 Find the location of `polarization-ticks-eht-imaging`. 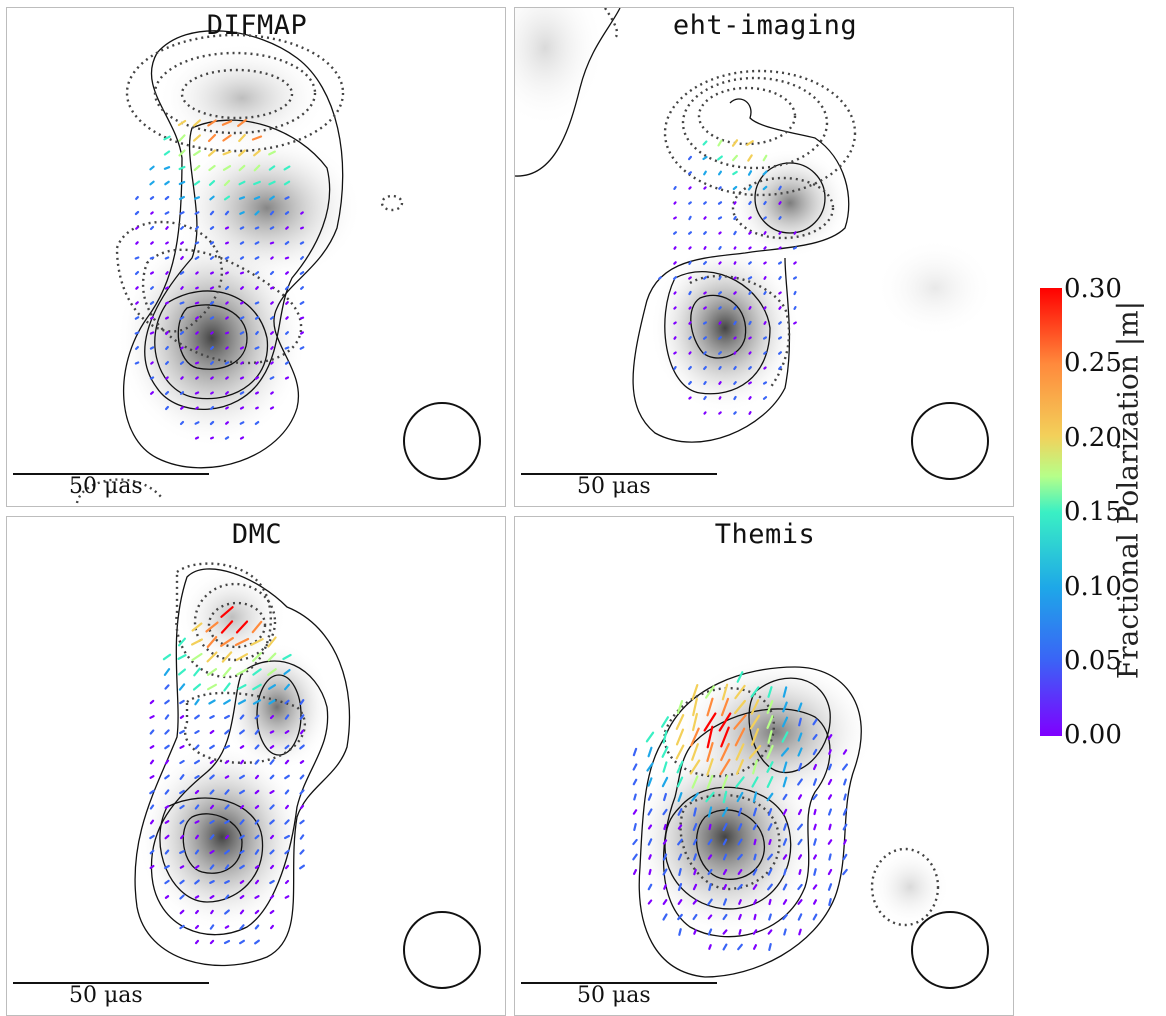

polarization-ticks-eht-imaging is located at coordinates (728, 277).